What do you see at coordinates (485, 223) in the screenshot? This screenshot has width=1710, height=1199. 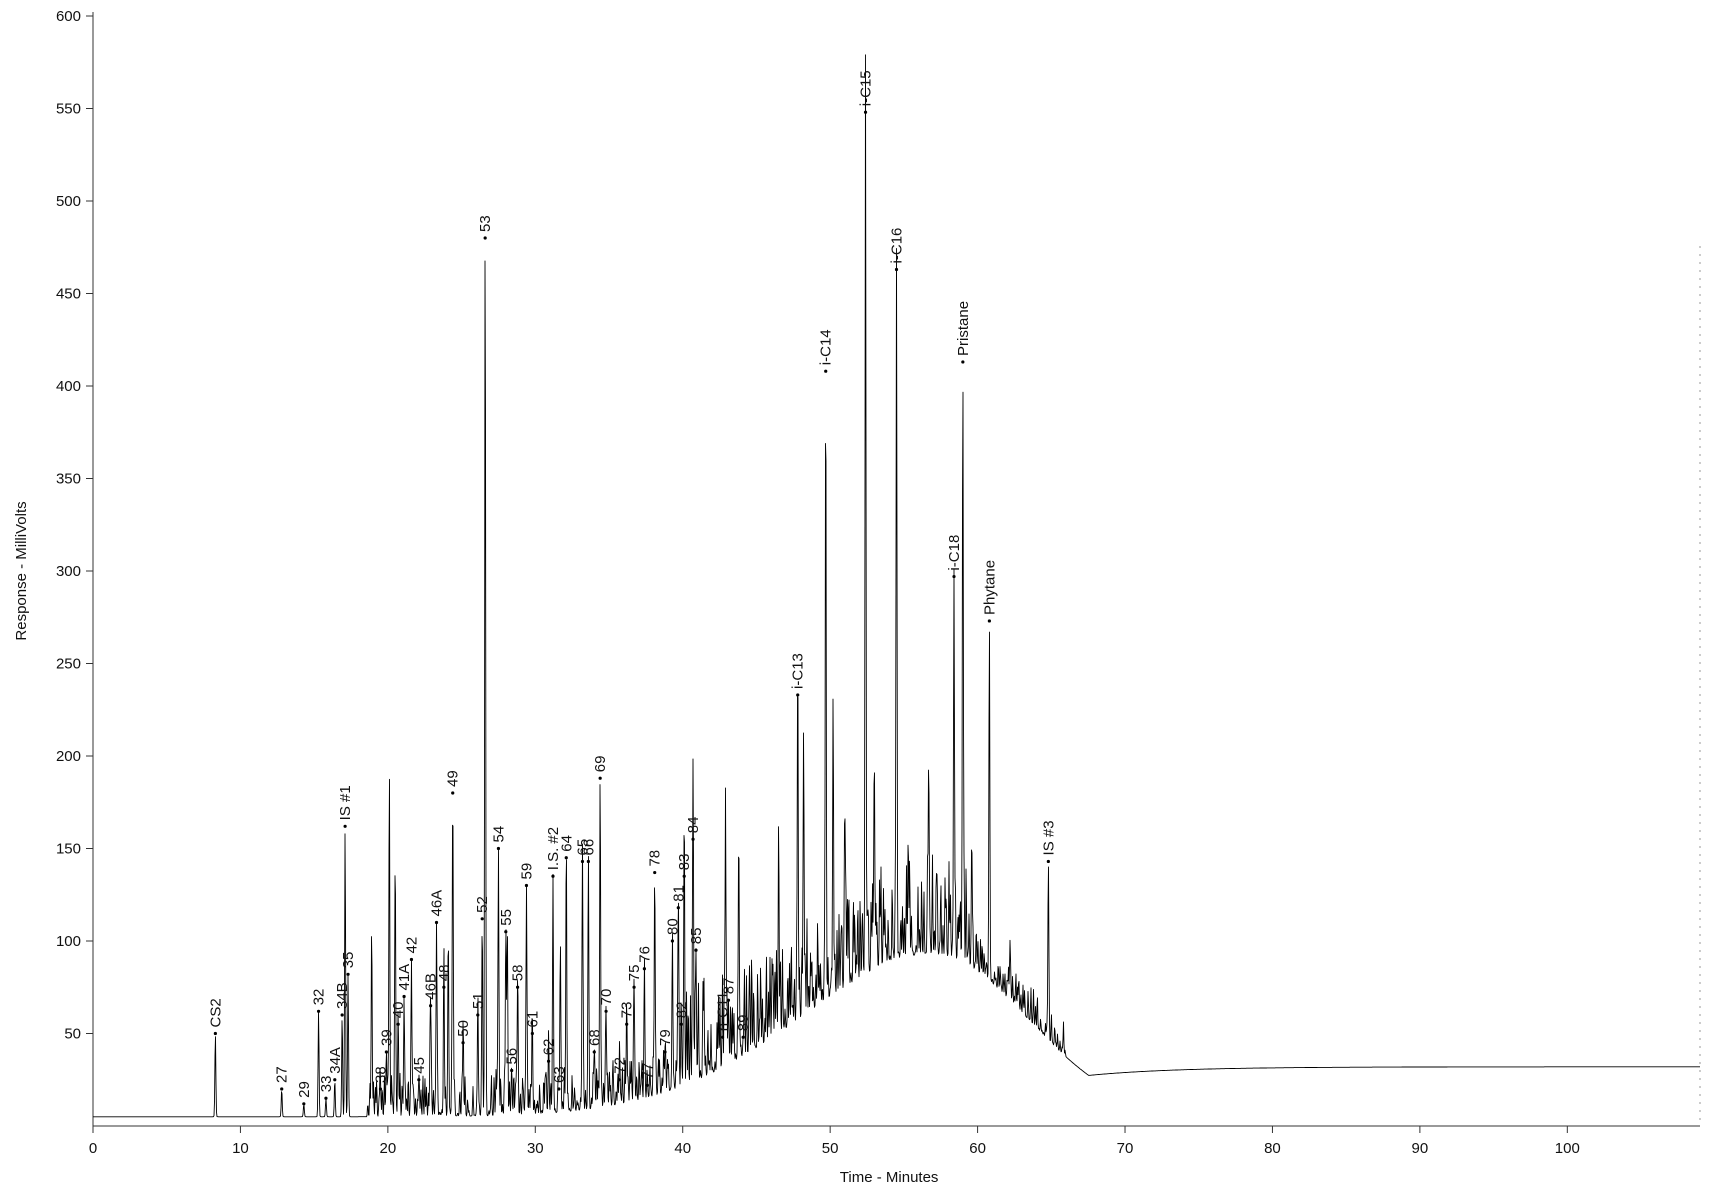 I see `peak-label: 53` at bounding box center [485, 223].